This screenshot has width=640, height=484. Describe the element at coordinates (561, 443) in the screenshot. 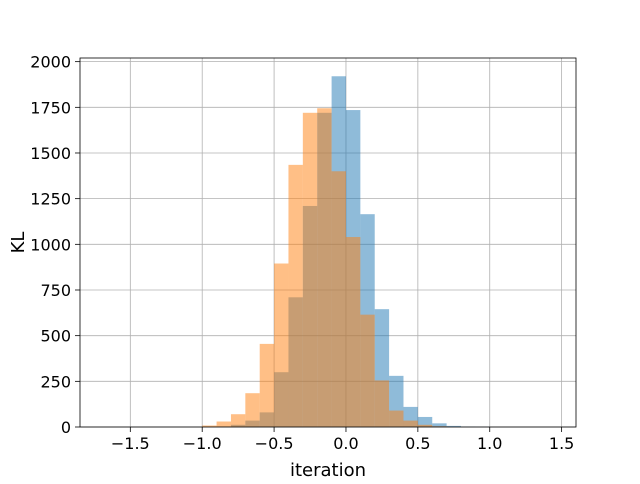

I see `x-tick-label: 1.5` at that location.